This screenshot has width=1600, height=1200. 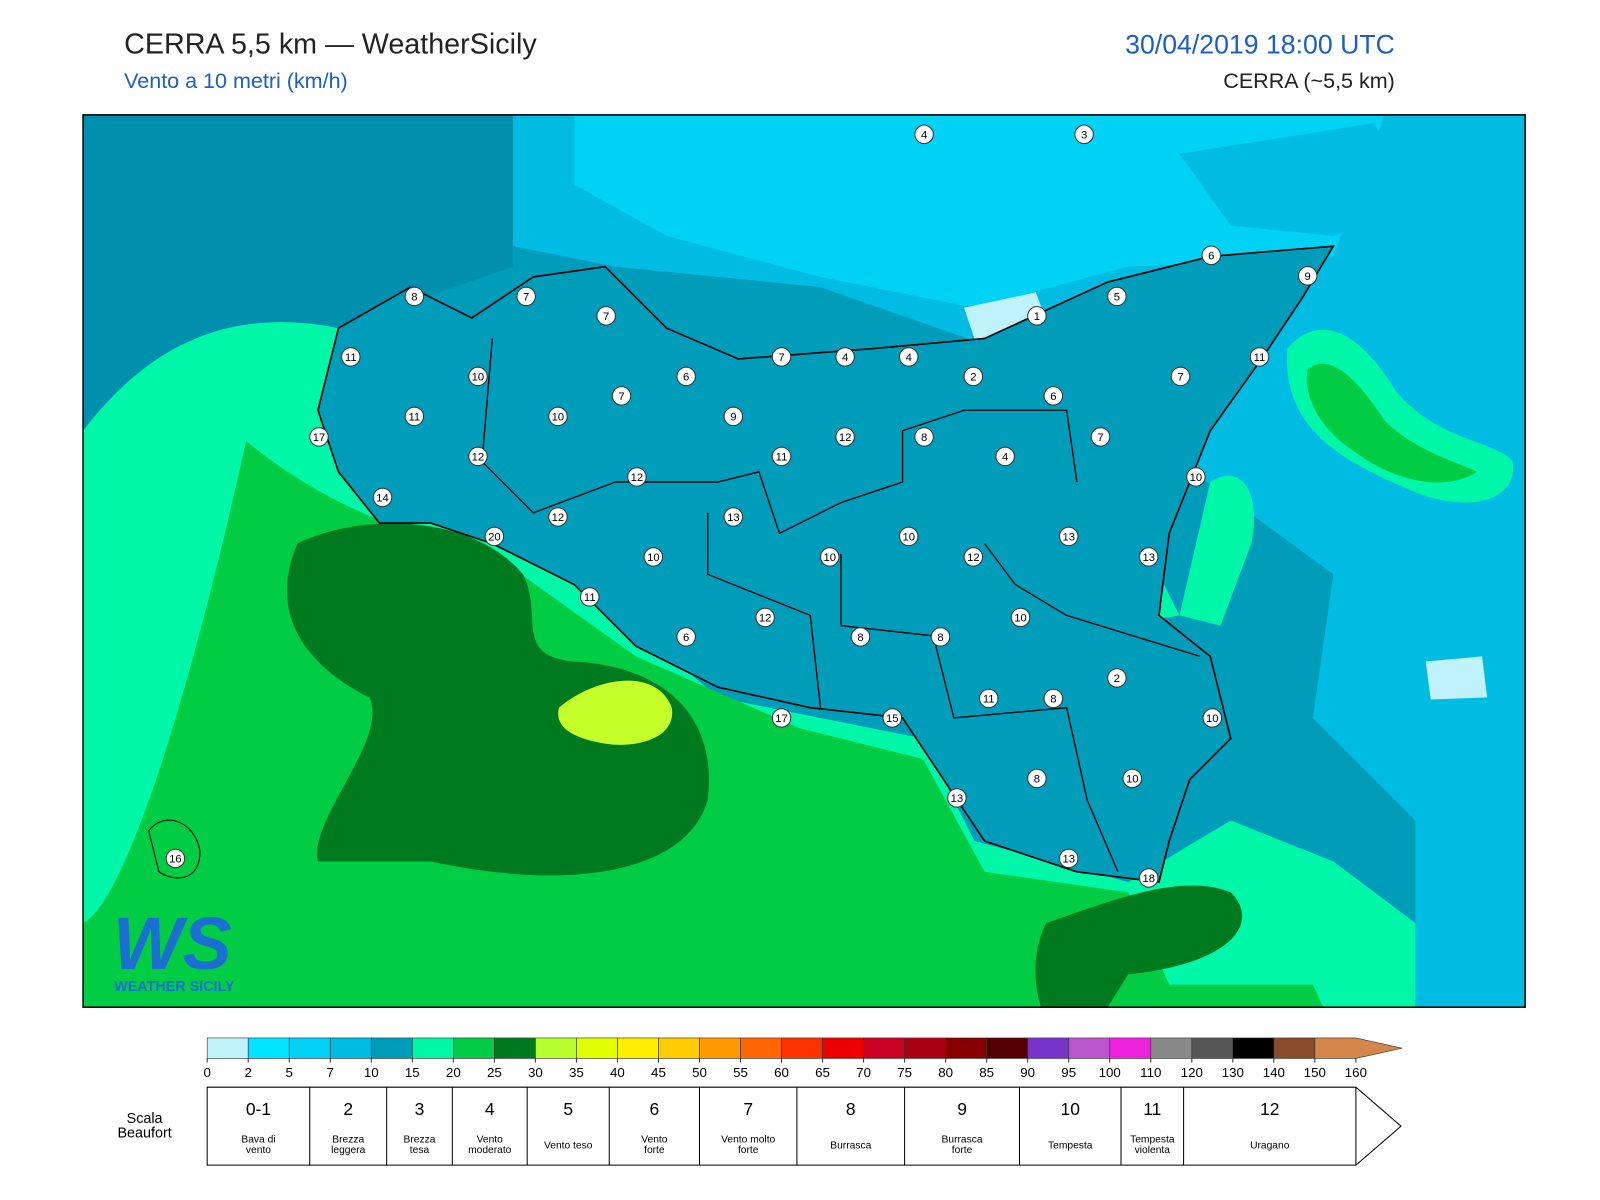 What do you see at coordinates (1150, 1072) in the screenshot?
I see `colorbar-tick-label: 110` at bounding box center [1150, 1072].